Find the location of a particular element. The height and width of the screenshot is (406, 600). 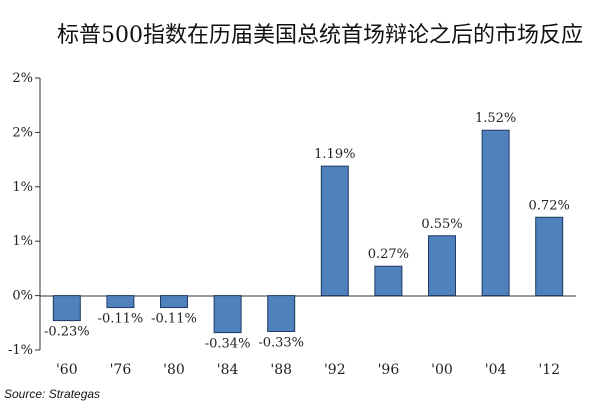

y-tick-label: -1% is located at coordinates (20, 350).